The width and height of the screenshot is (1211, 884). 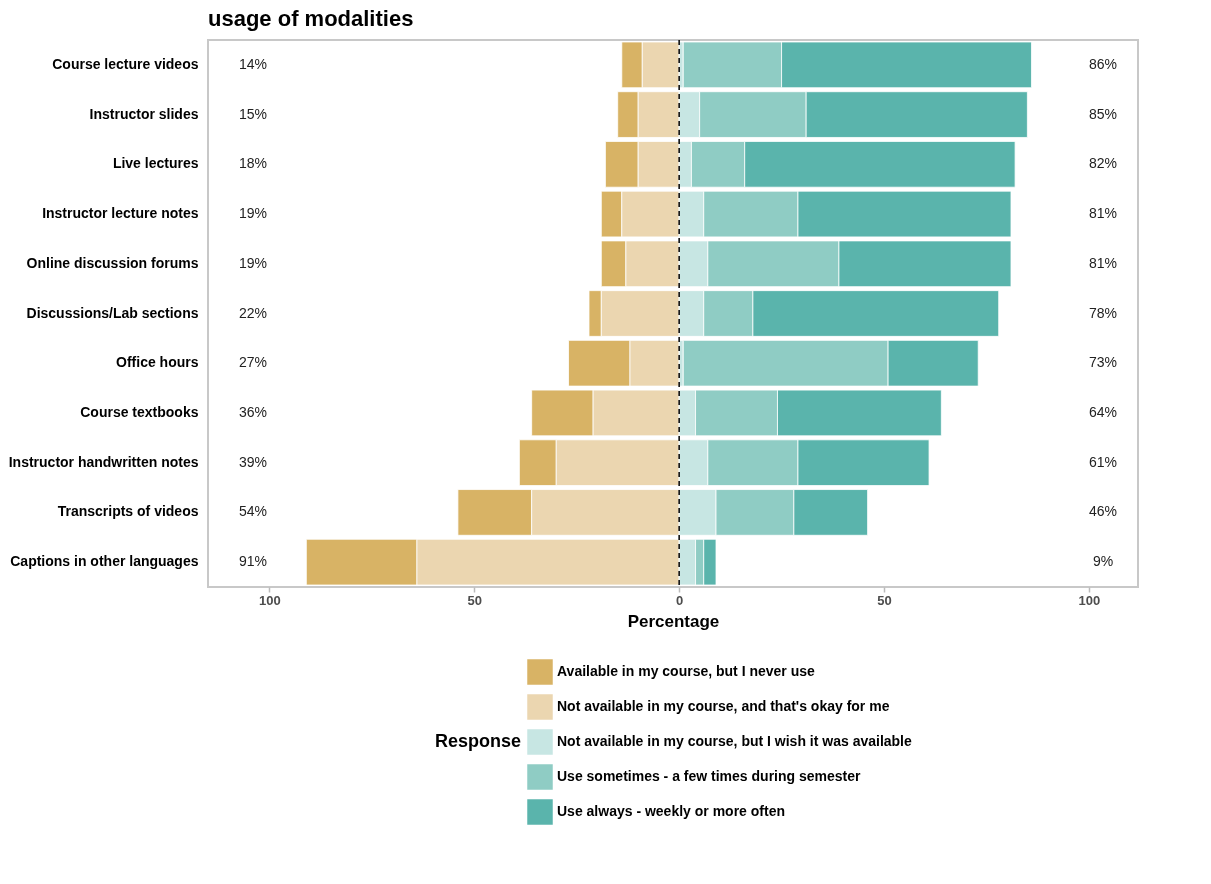 What do you see at coordinates (253, 63) in the screenshot?
I see `annotation: 14%` at bounding box center [253, 63].